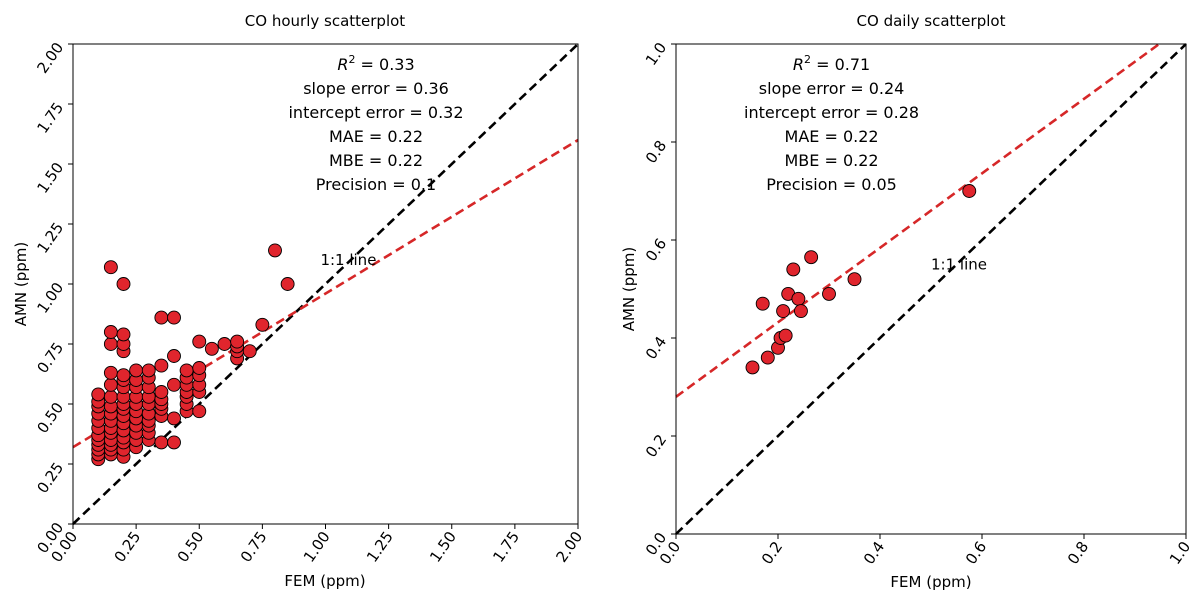  What do you see at coordinates (443, 547) in the screenshot?
I see `x-tick-label: 1.50` at bounding box center [443, 547].